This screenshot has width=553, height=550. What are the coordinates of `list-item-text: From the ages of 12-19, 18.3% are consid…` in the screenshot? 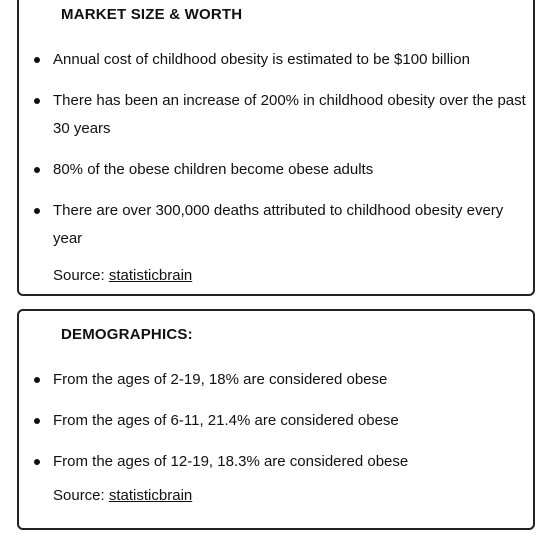 It's located at (231, 461).